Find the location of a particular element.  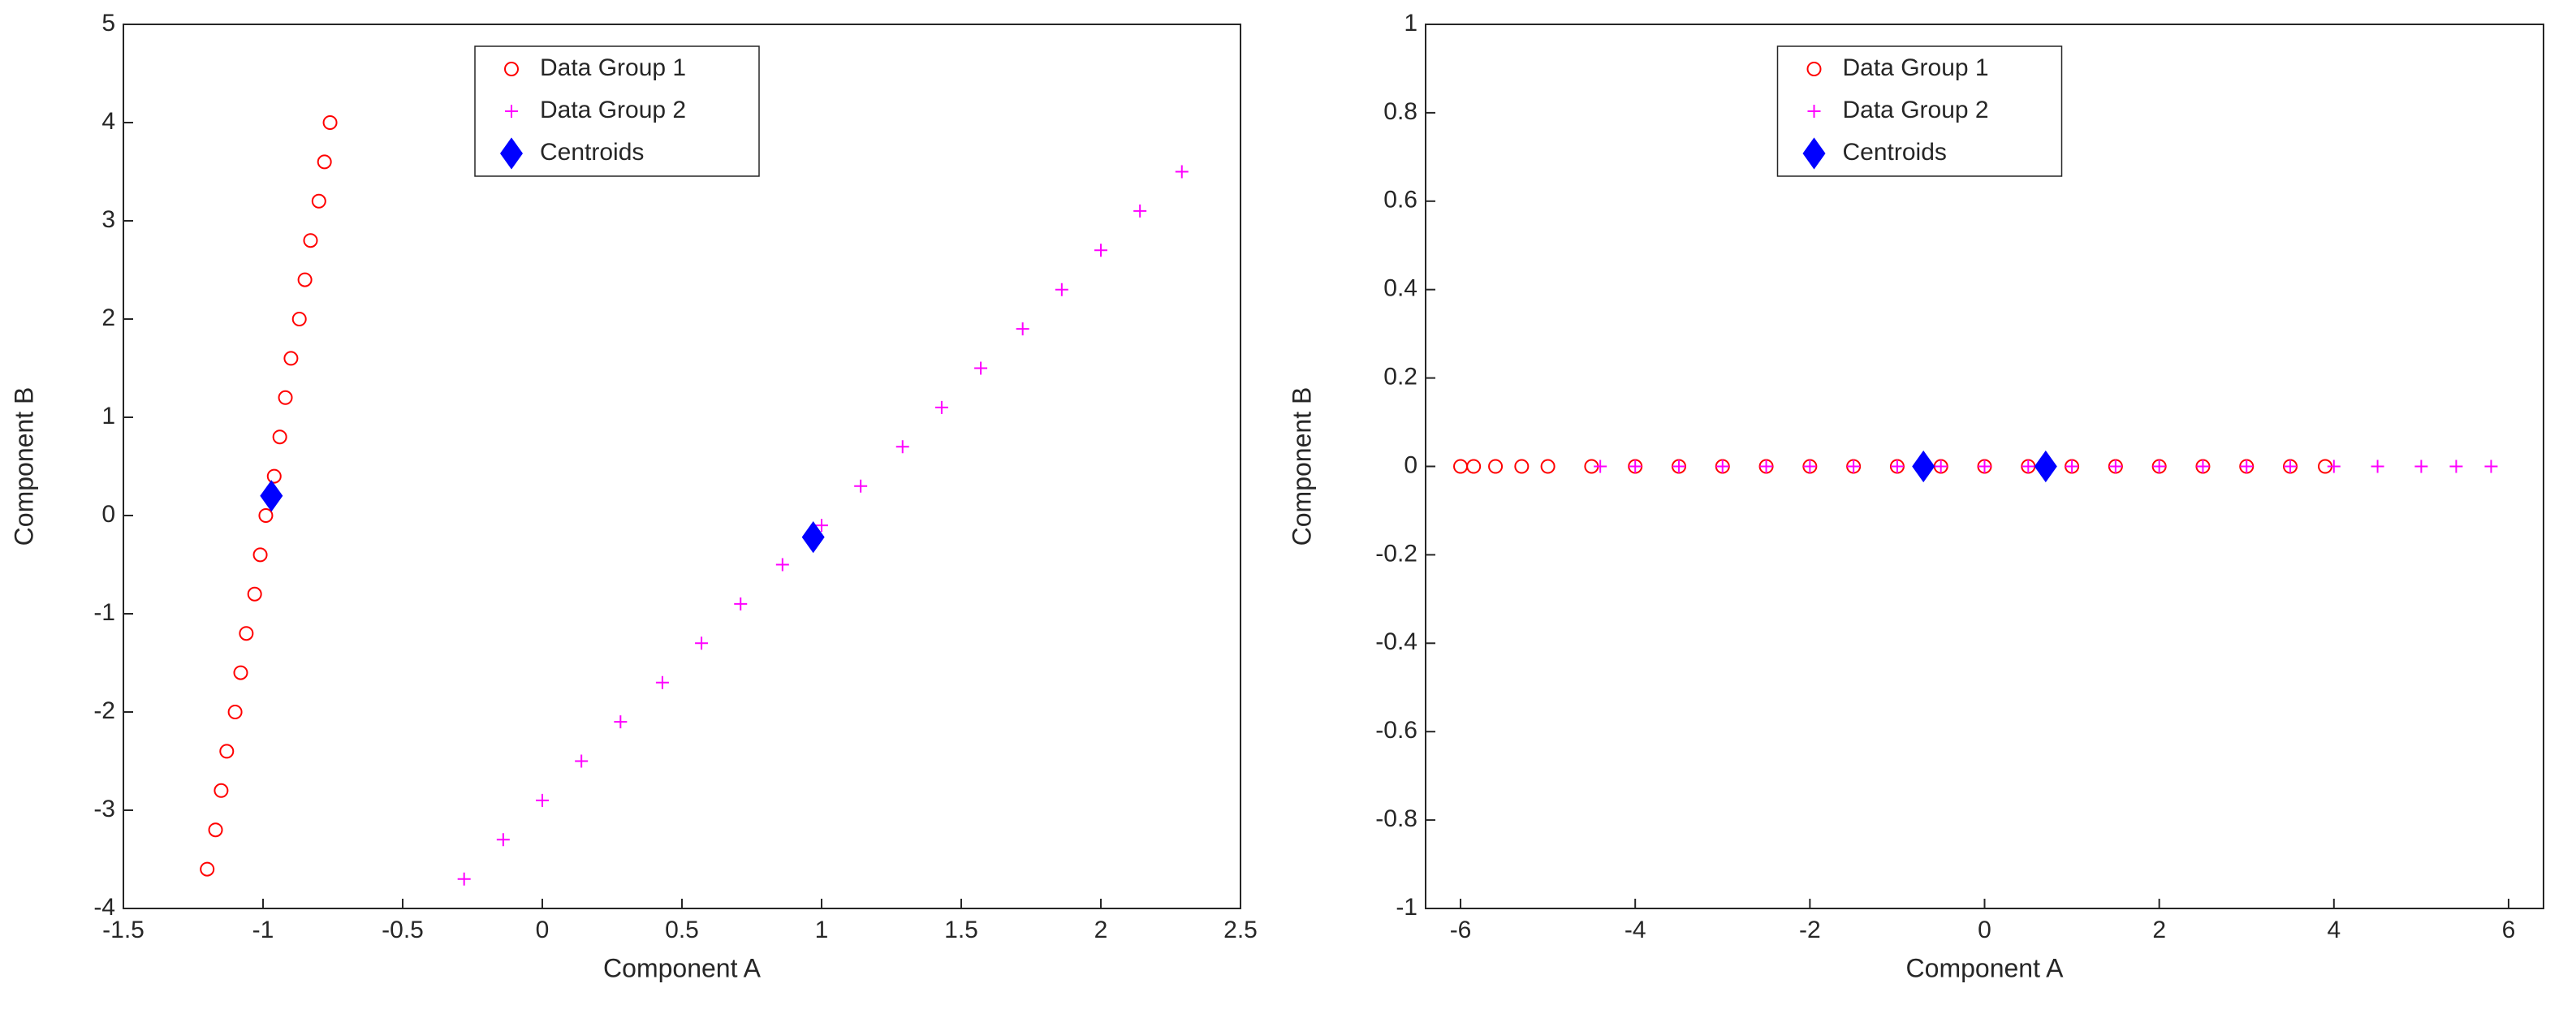

x-tick-label: -4 is located at coordinates (1635, 930).